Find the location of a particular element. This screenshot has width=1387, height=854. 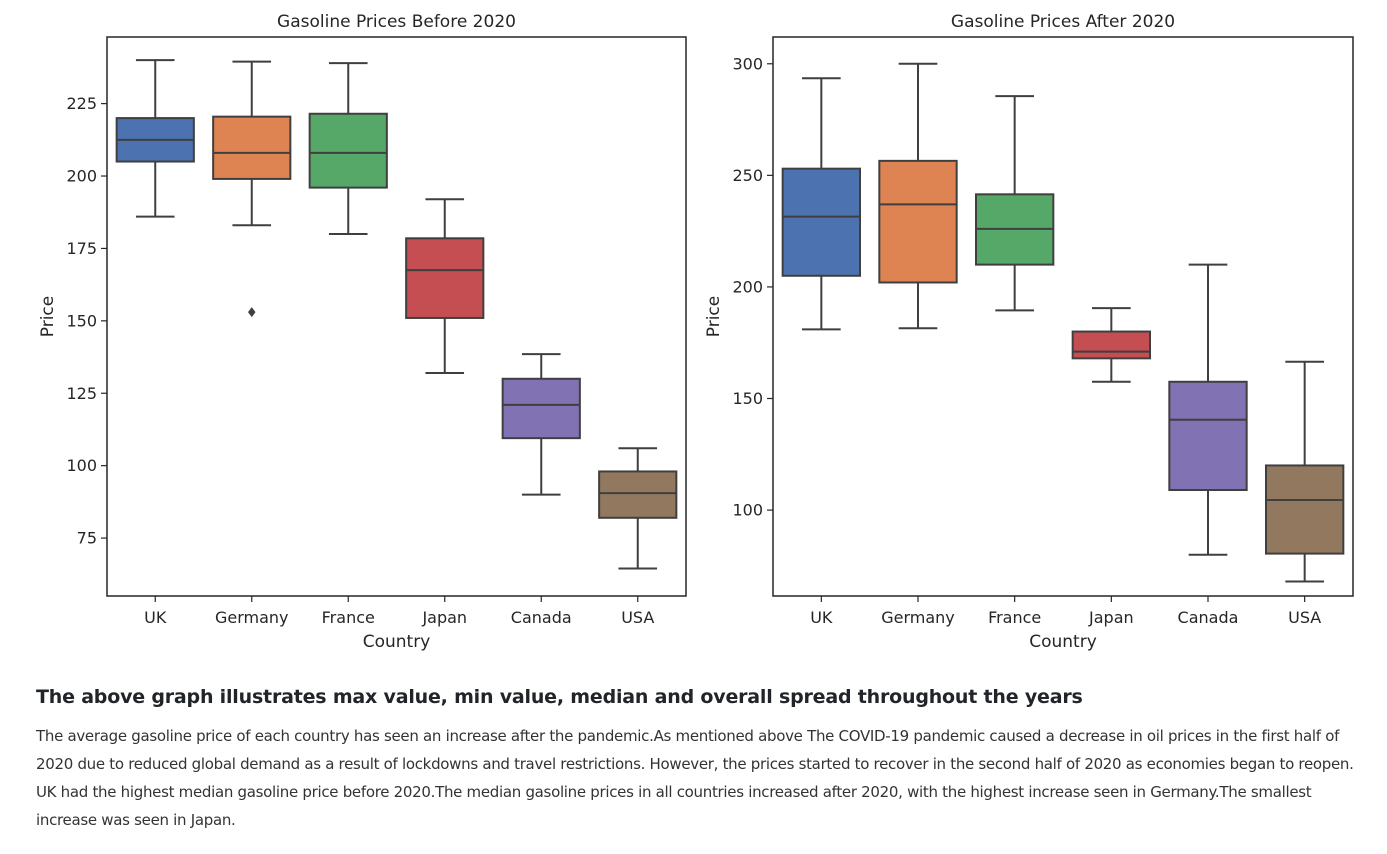

chart-1-germany-box is located at coordinates (252, 147).